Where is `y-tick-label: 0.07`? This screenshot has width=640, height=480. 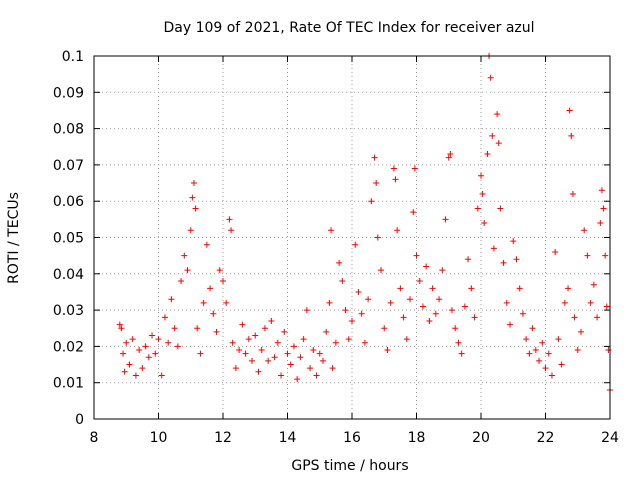 y-tick-label: 0.07 is located at coordinates (68, 166).